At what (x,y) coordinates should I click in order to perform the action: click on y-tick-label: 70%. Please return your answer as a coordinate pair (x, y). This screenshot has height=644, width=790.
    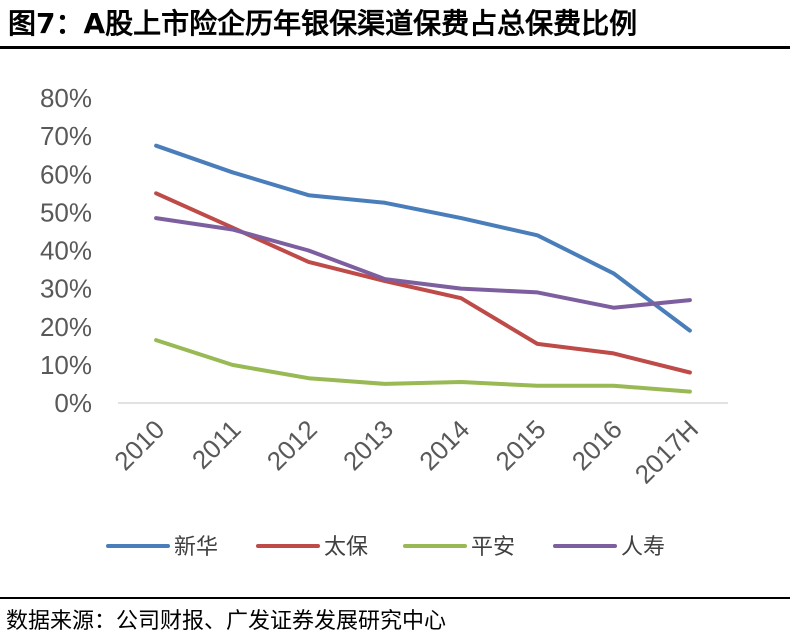
    Looking at the image, I should click on (66, 136).